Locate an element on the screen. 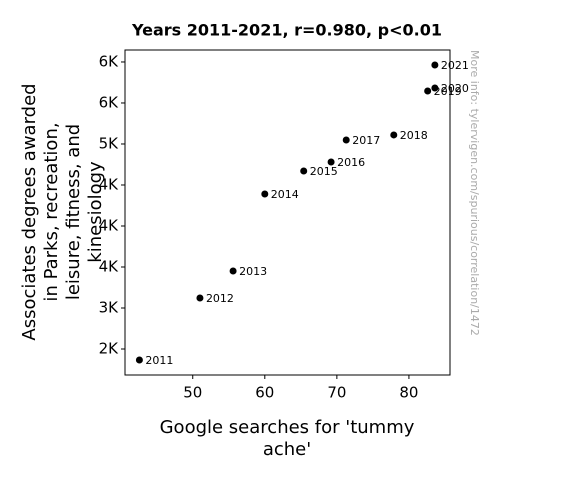 The image size is (575, 500). point-label: 2014 is located at coordinates (285, 194).